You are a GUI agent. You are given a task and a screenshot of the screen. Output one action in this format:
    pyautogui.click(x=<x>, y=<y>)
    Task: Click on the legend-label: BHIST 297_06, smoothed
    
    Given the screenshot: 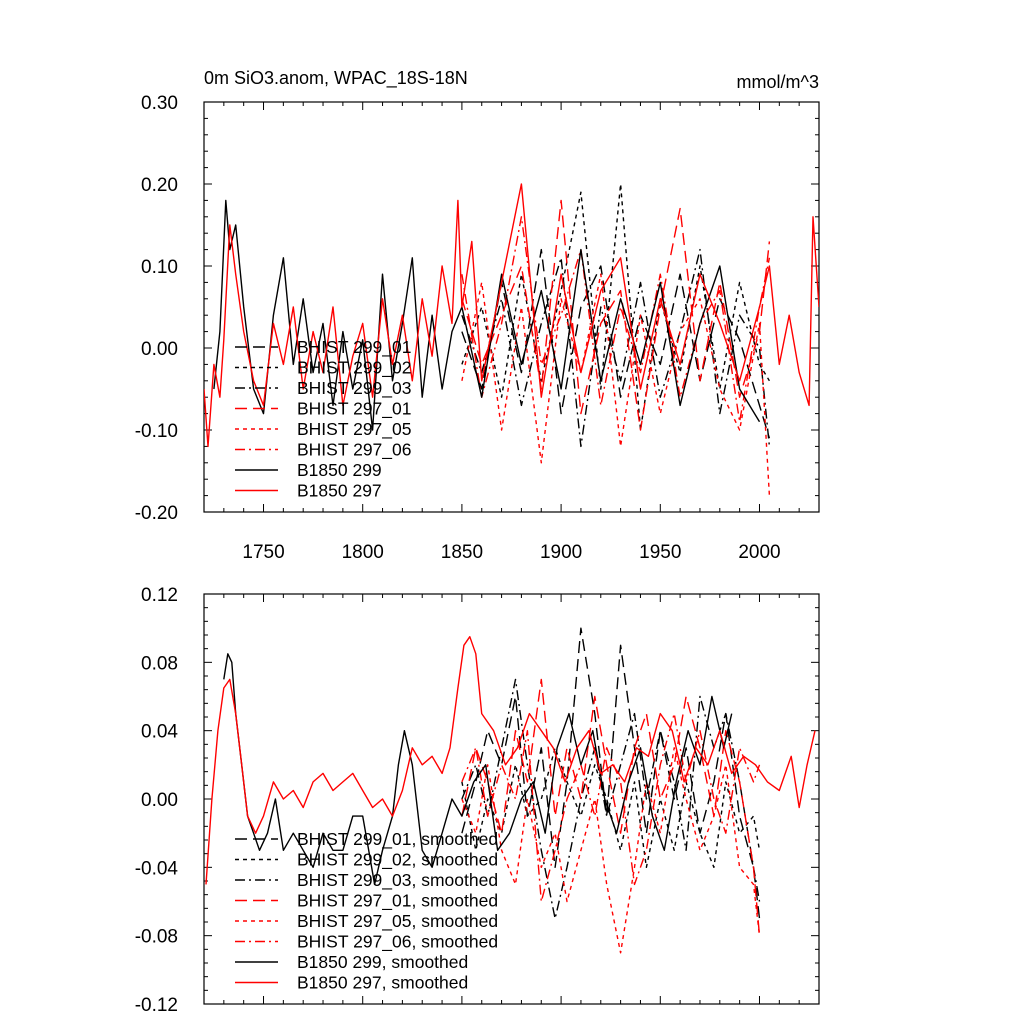 What is the action you would take?
    pyautogui.click(x=397, y=942)
    